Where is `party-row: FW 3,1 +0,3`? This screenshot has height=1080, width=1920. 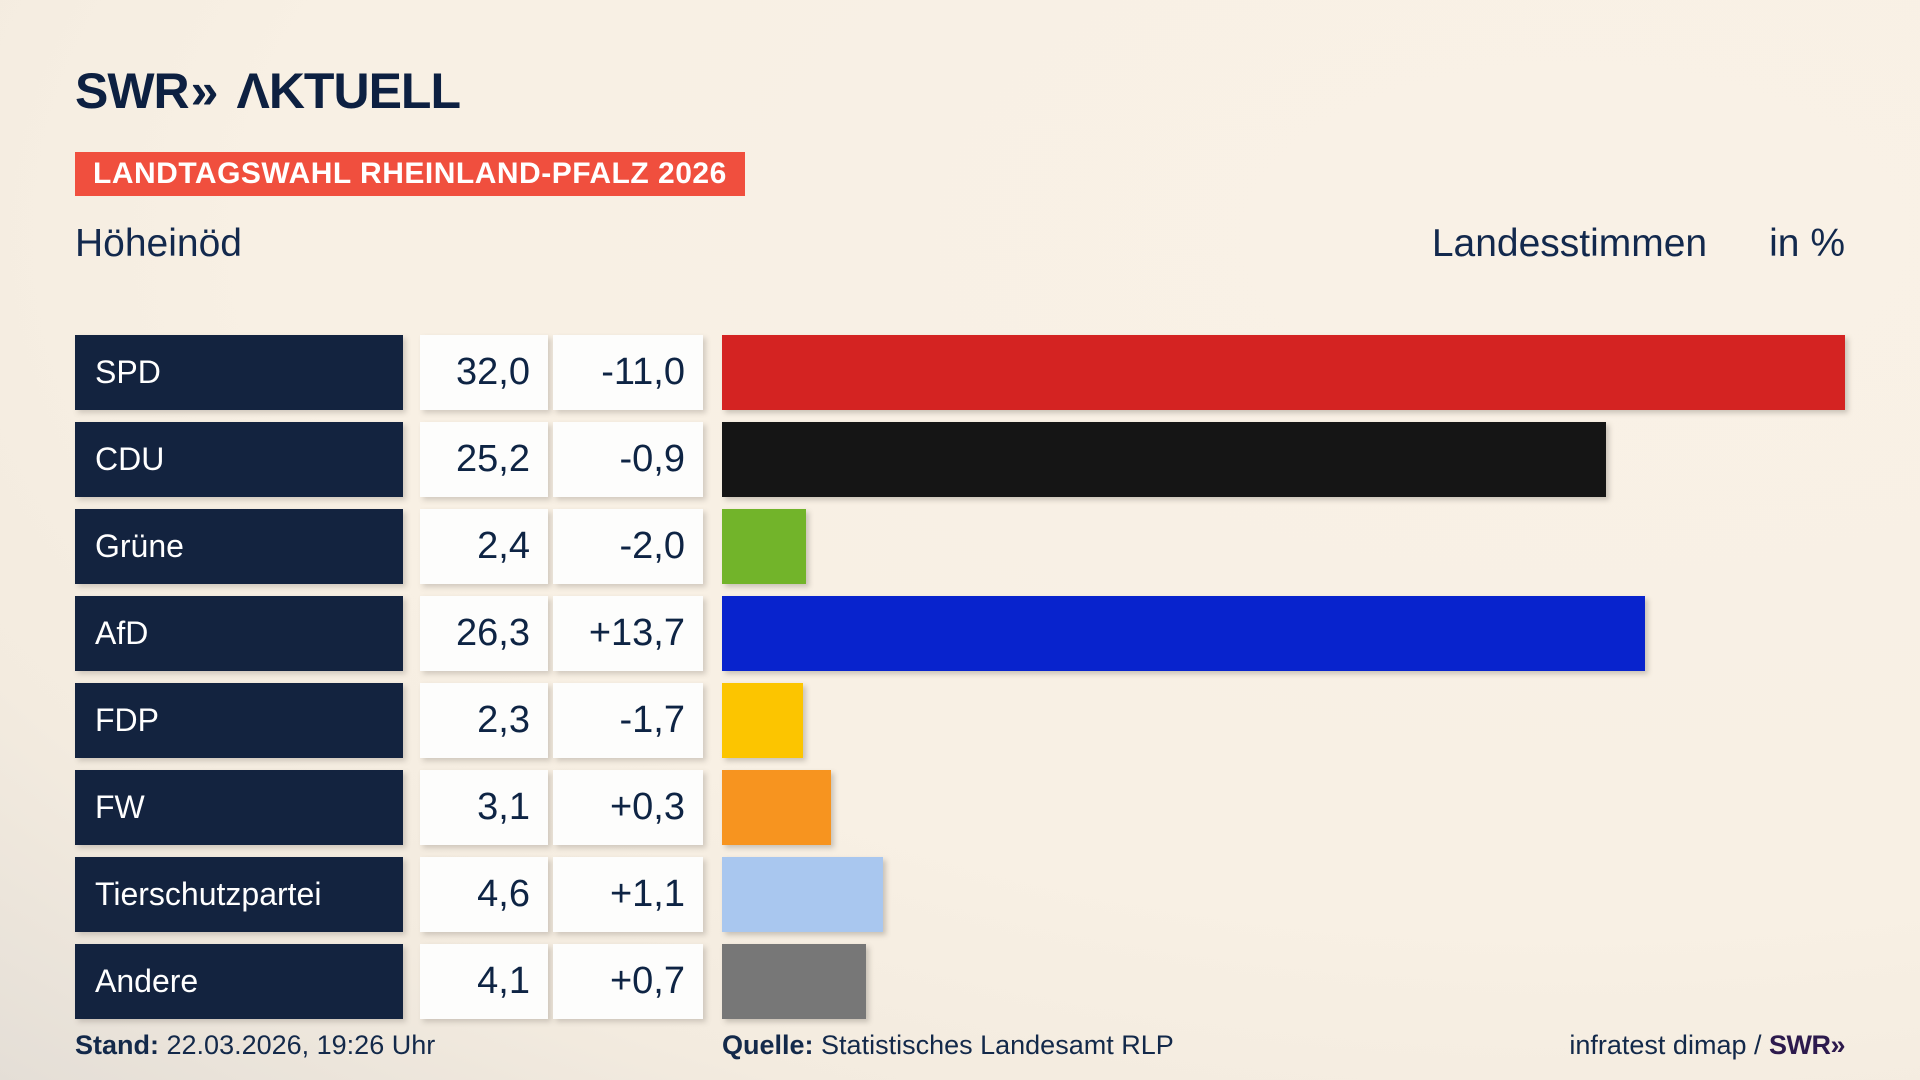
party-row: FW 3,1 +0,3 is located at coordinates (960, 807).